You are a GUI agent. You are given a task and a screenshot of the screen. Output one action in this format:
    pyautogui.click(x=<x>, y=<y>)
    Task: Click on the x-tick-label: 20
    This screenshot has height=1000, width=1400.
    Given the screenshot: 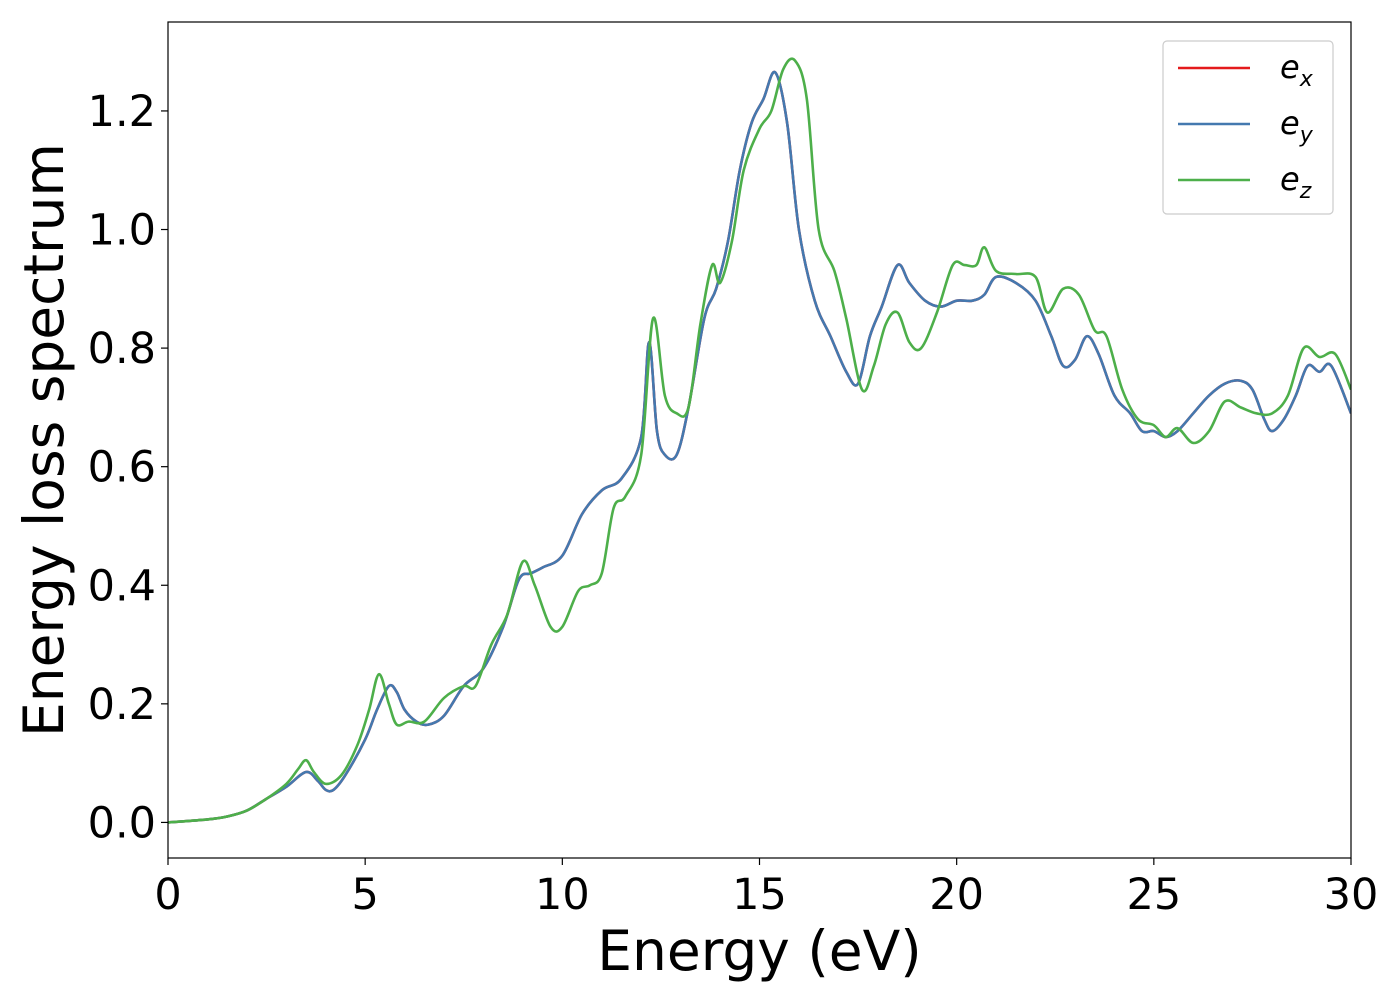 What is the action you would take?
    pyautogui.click(x=956, y=895)
    